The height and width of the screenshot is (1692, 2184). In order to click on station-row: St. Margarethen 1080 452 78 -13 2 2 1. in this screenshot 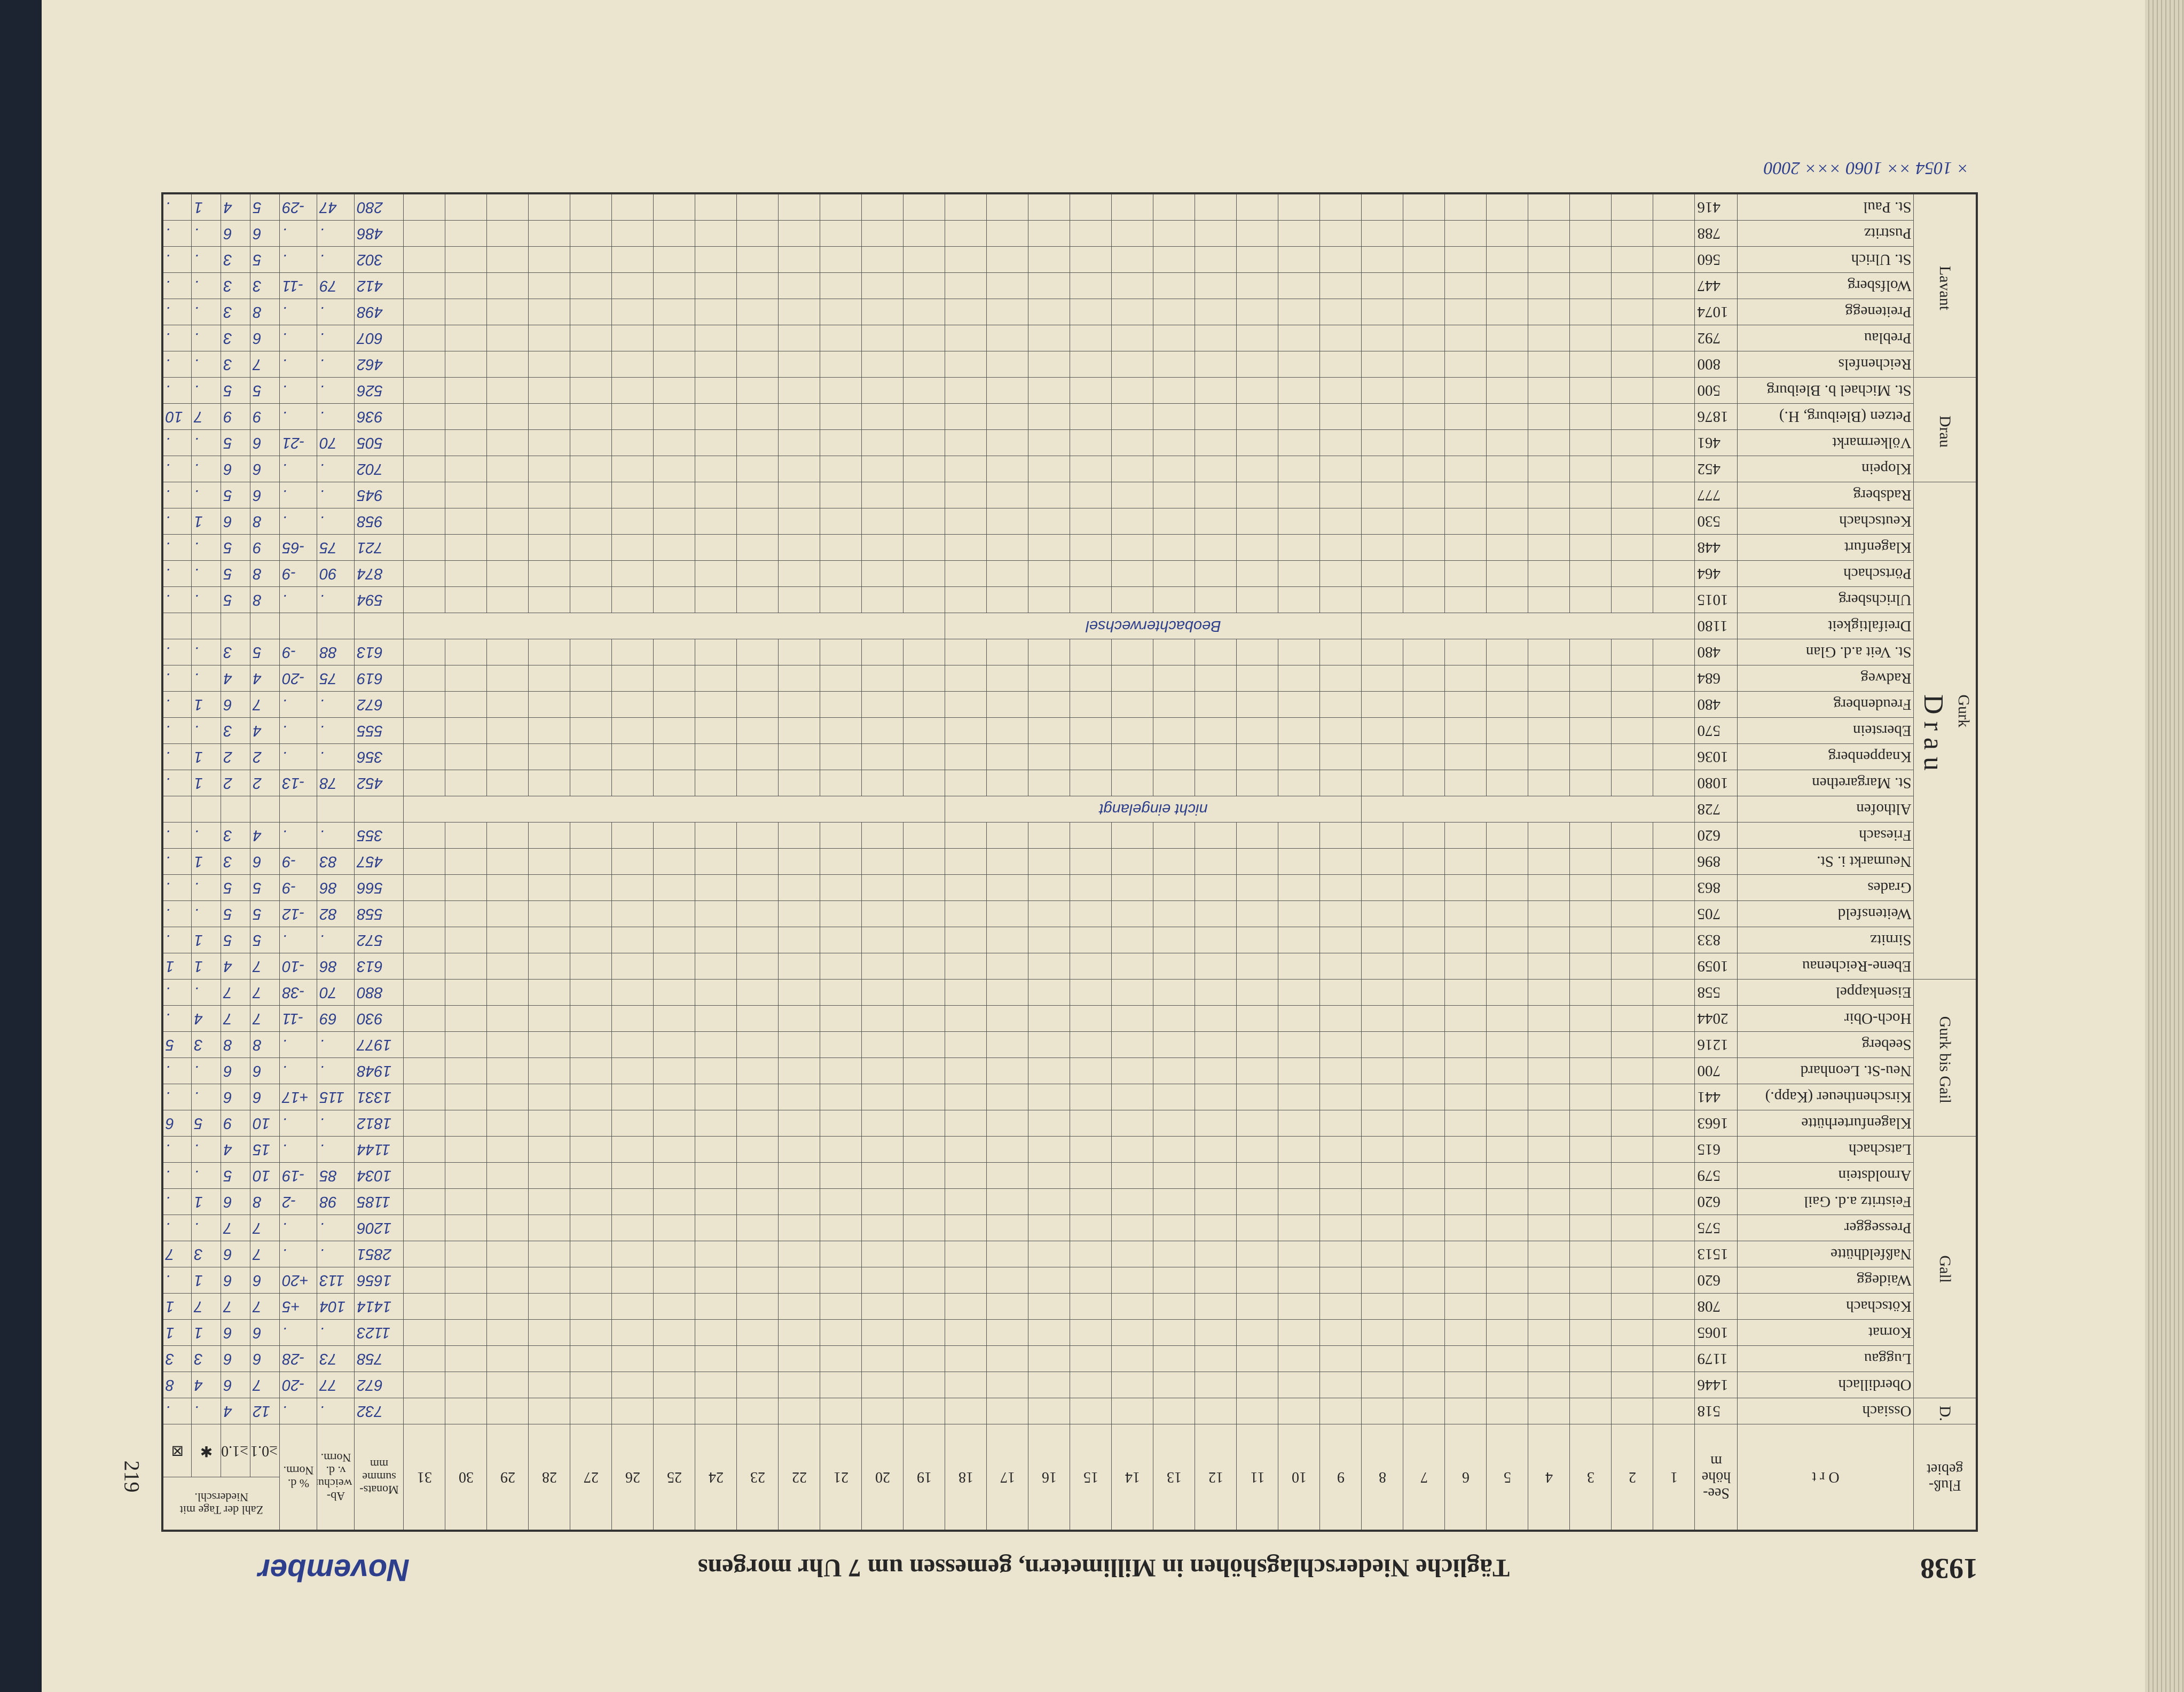, I will do `click(1069, 783)`.